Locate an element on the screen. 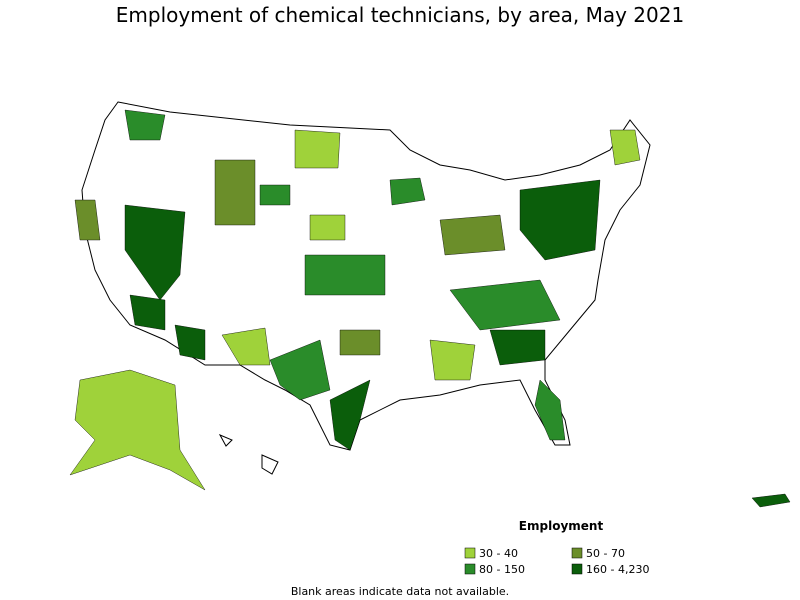 The width and height of the screenshot is (800, 600). footnote: Blank areas indicate data not available. is located at coordinates (400, 591).